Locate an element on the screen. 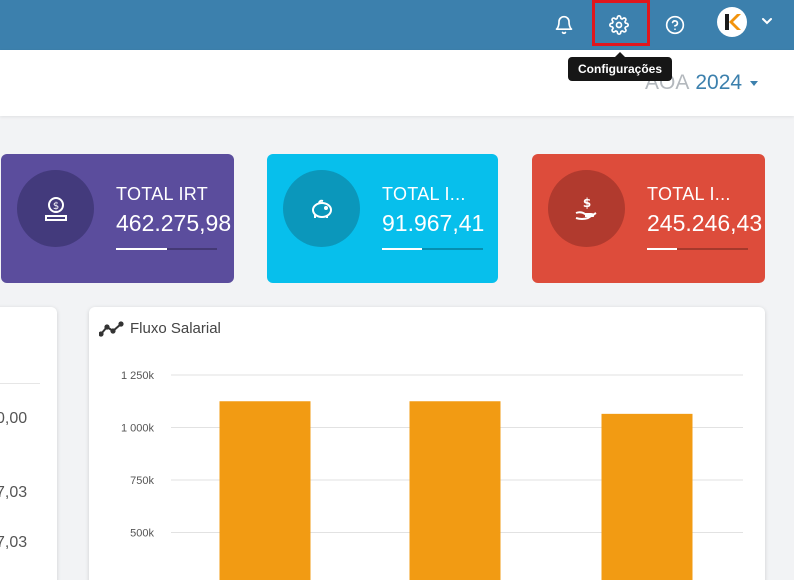 This screenshot has height=580, width=794. y-tick-label: 750k is located at coordinates (142, 481).